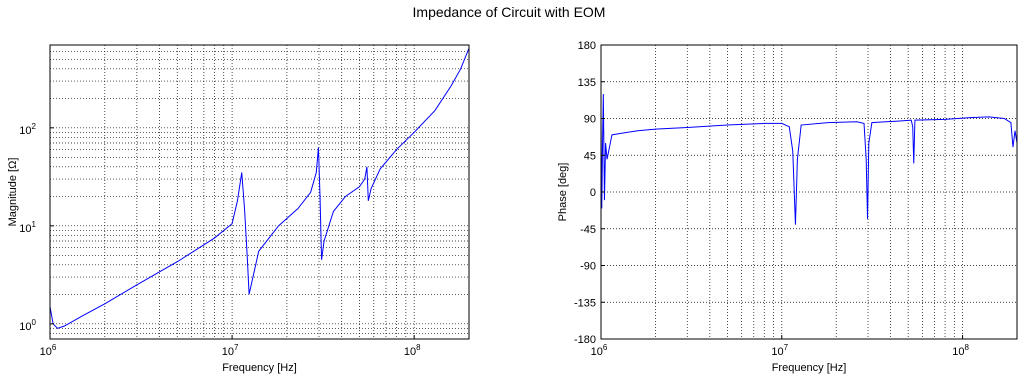  What do you see at coordinates (27, 129) in the screenshot?
I see `magnitude-y-tick-label: 10²` at bounding box center [27, 129].